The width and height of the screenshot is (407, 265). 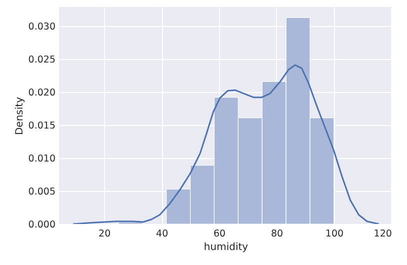 What do you see at coordinates (42, 192) in the screenshot?
I see `y-tick-label: 0.005` at bounding box center [42, 192].